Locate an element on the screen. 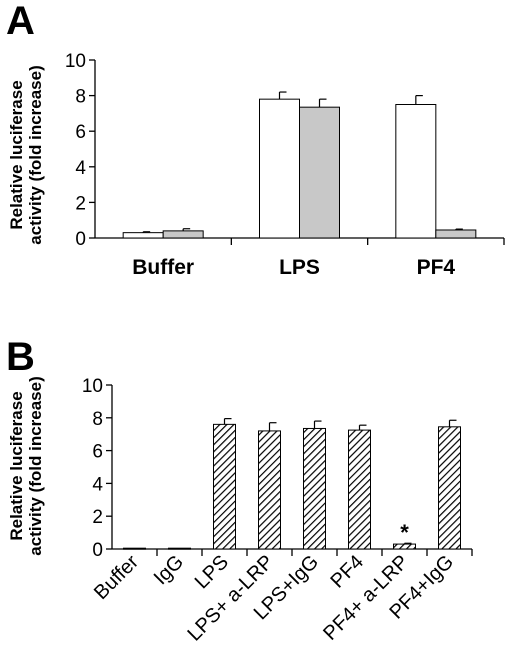  panel-a-category-label: PF4 is located at coordinates (436, 267).